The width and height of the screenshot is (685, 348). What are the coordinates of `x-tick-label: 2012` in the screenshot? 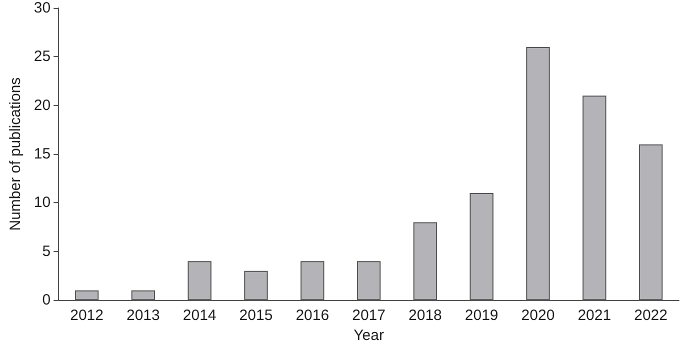 It's located at (87, 315).